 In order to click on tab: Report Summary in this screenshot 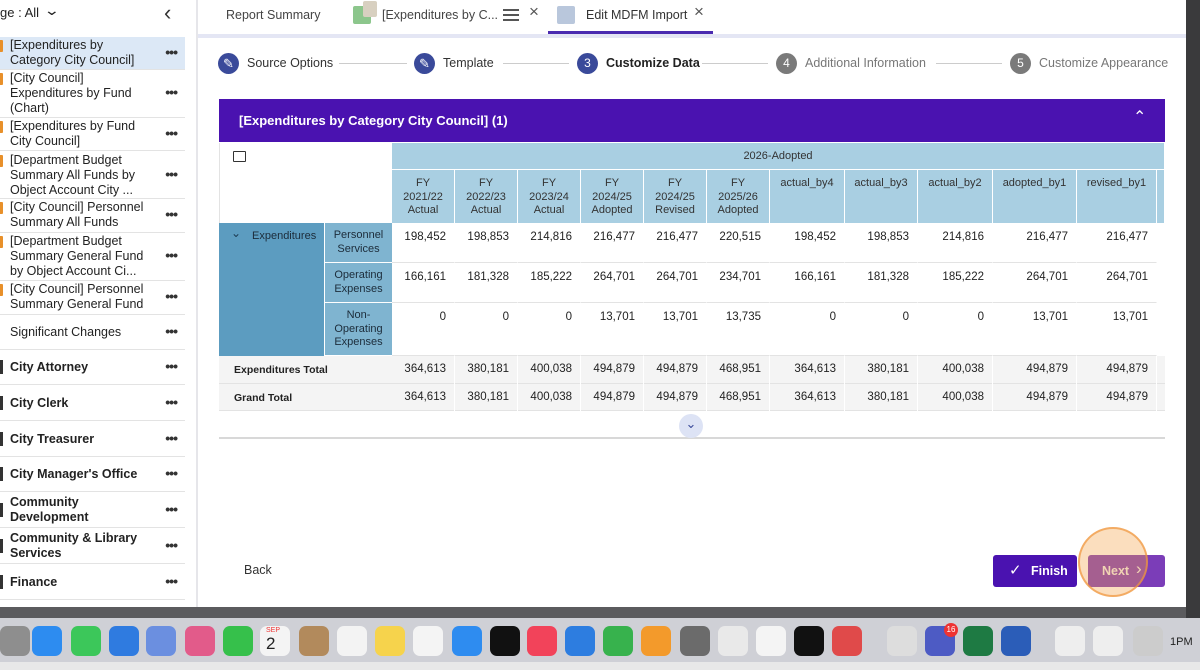, I will do `click(273, 15)`.